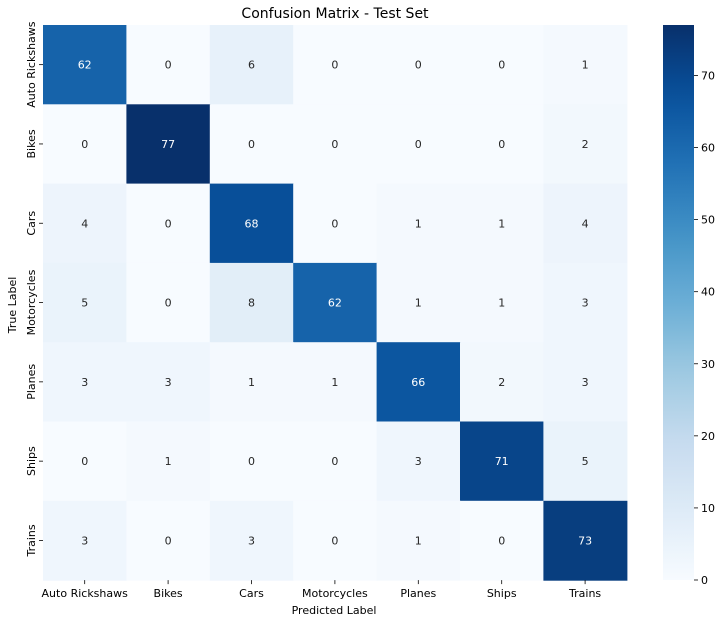 Image resolution: width=720 pixels, height=627 pixels. I want to click on colorbar: 0 10 20 30 40 50 60 70, so click(689, 306).